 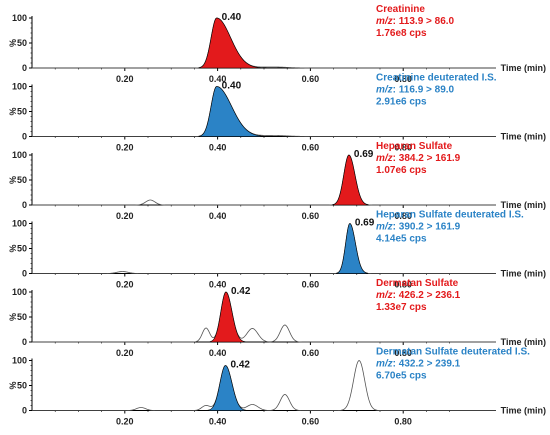 What do you see at coordinates (401, 239) in the screenshot?
I see `intensity-value: 4.14e5 cps` at bounding box center [401, 239].